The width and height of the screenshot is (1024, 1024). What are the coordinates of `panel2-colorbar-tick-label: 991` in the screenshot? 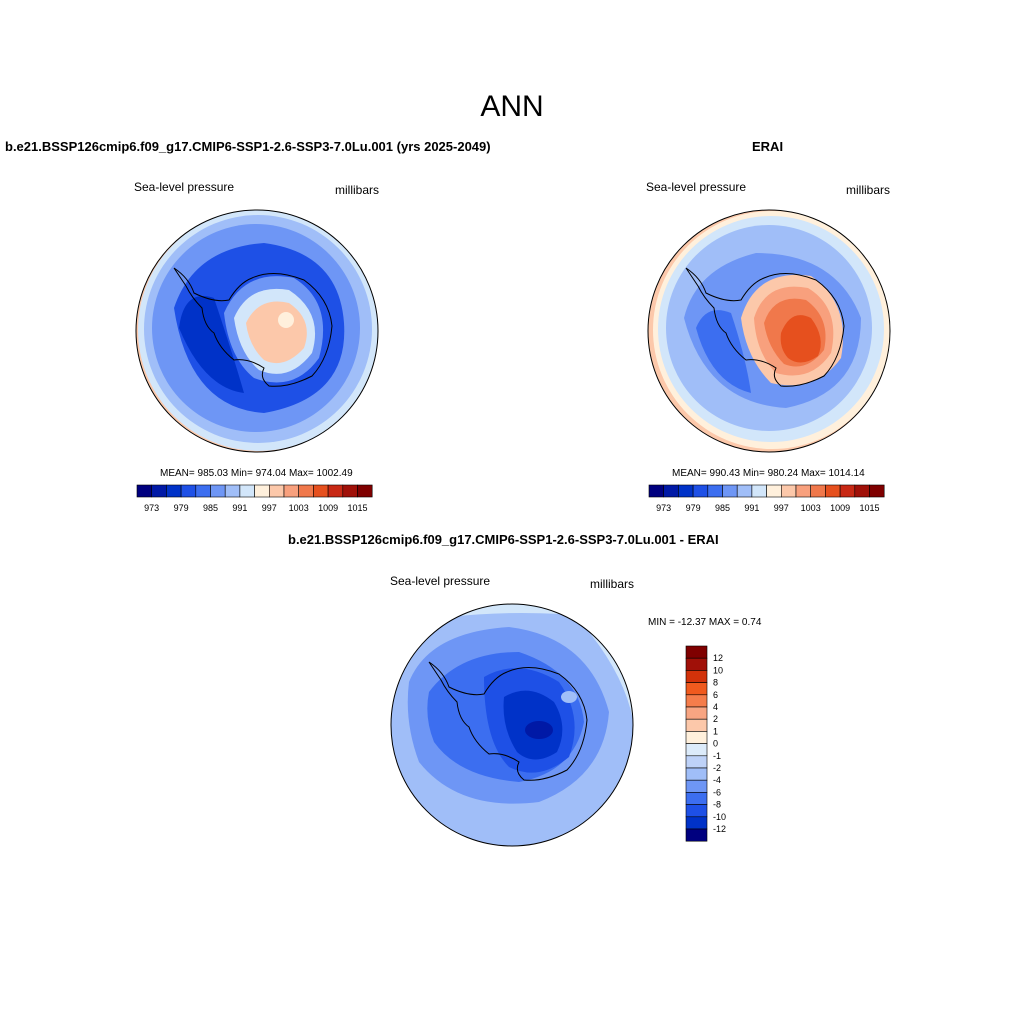 It's located at (751, 508).